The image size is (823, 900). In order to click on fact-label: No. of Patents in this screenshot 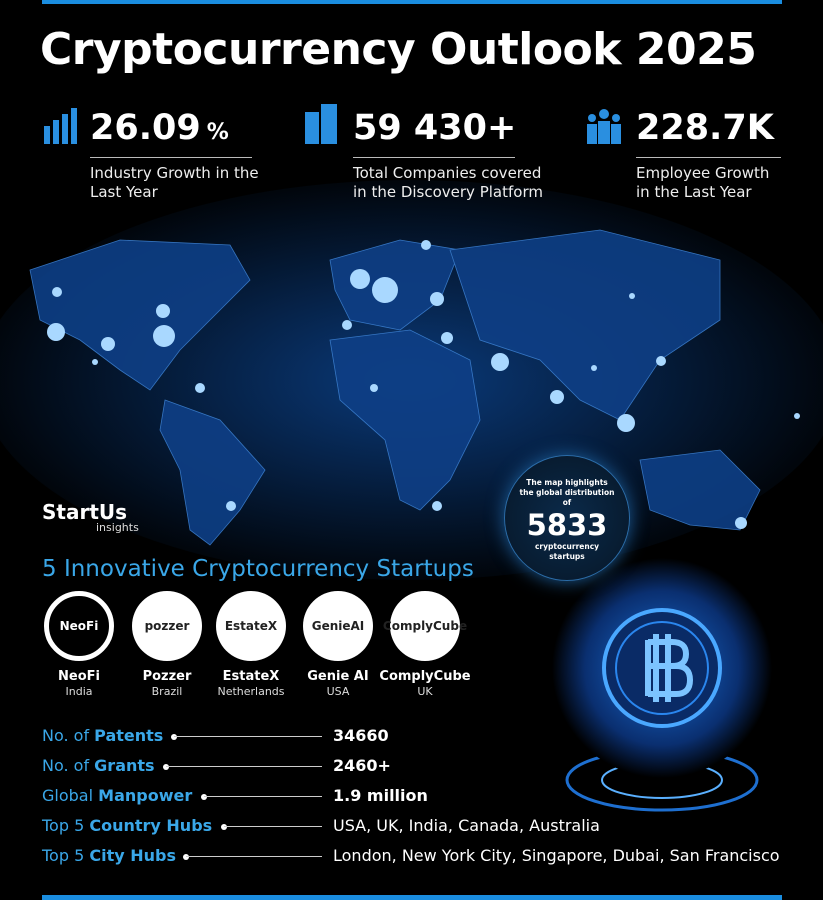, I will do `click(102, 735)`.